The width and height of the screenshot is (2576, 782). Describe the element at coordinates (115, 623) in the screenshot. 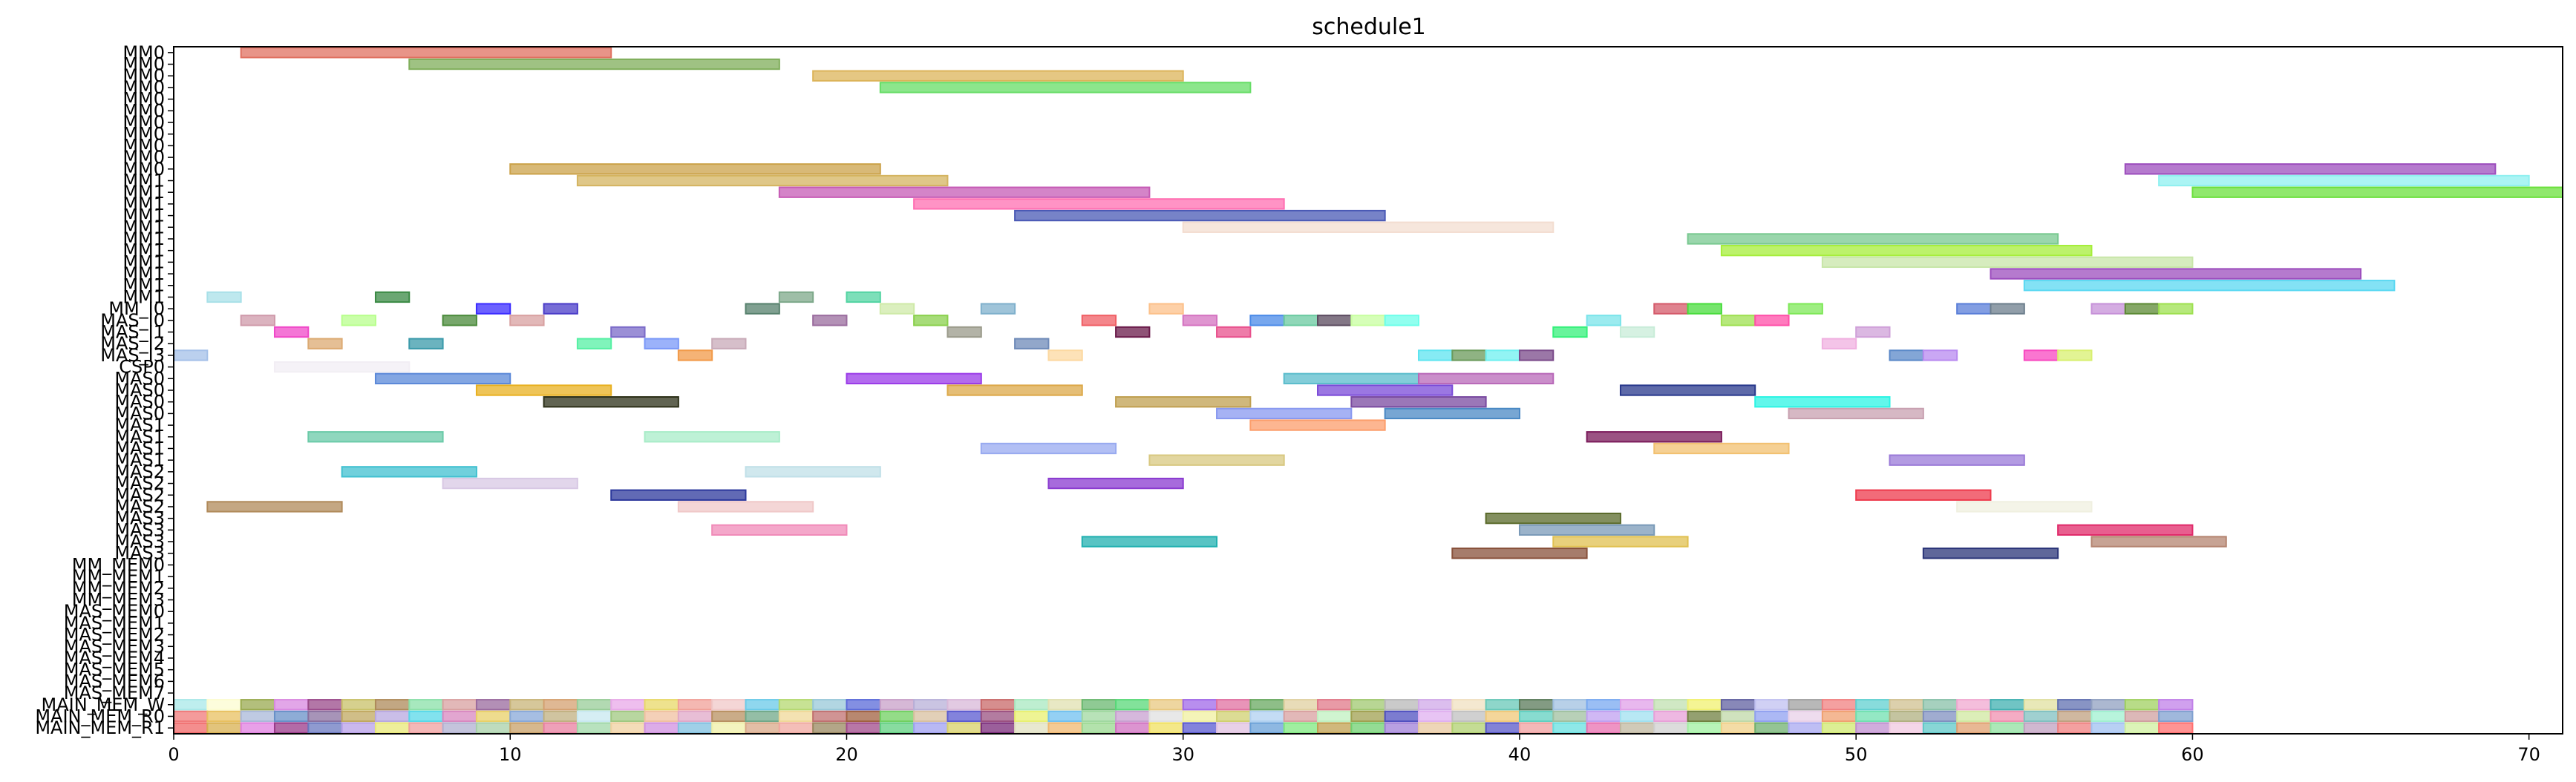

I see `y-tick-label: MAS_MEM1` at that location.